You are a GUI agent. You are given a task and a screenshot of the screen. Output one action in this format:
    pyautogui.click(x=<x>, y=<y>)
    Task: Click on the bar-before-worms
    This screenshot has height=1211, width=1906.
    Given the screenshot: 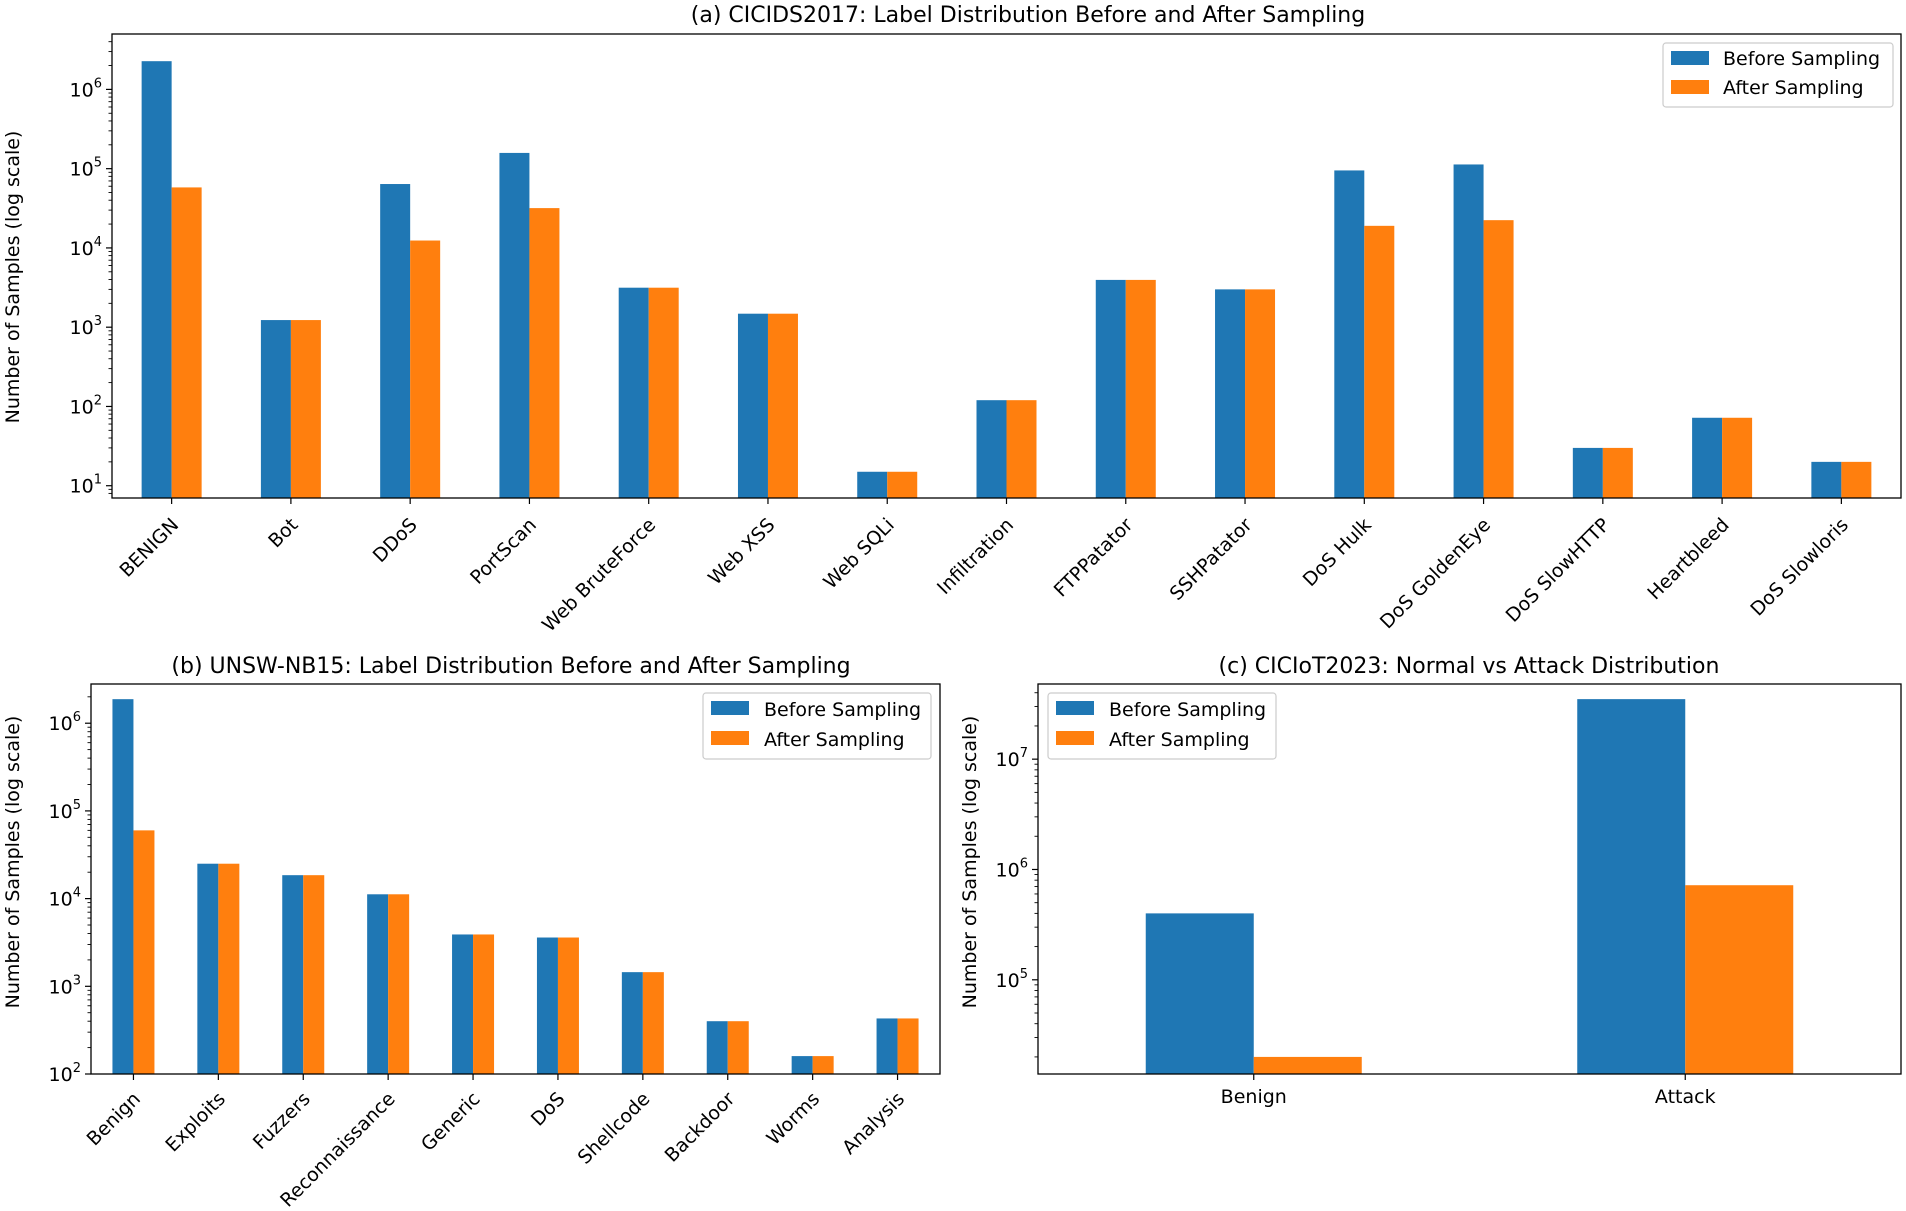 What is the action you would take?
    pyautogui.click(x=802, y=1065)
    